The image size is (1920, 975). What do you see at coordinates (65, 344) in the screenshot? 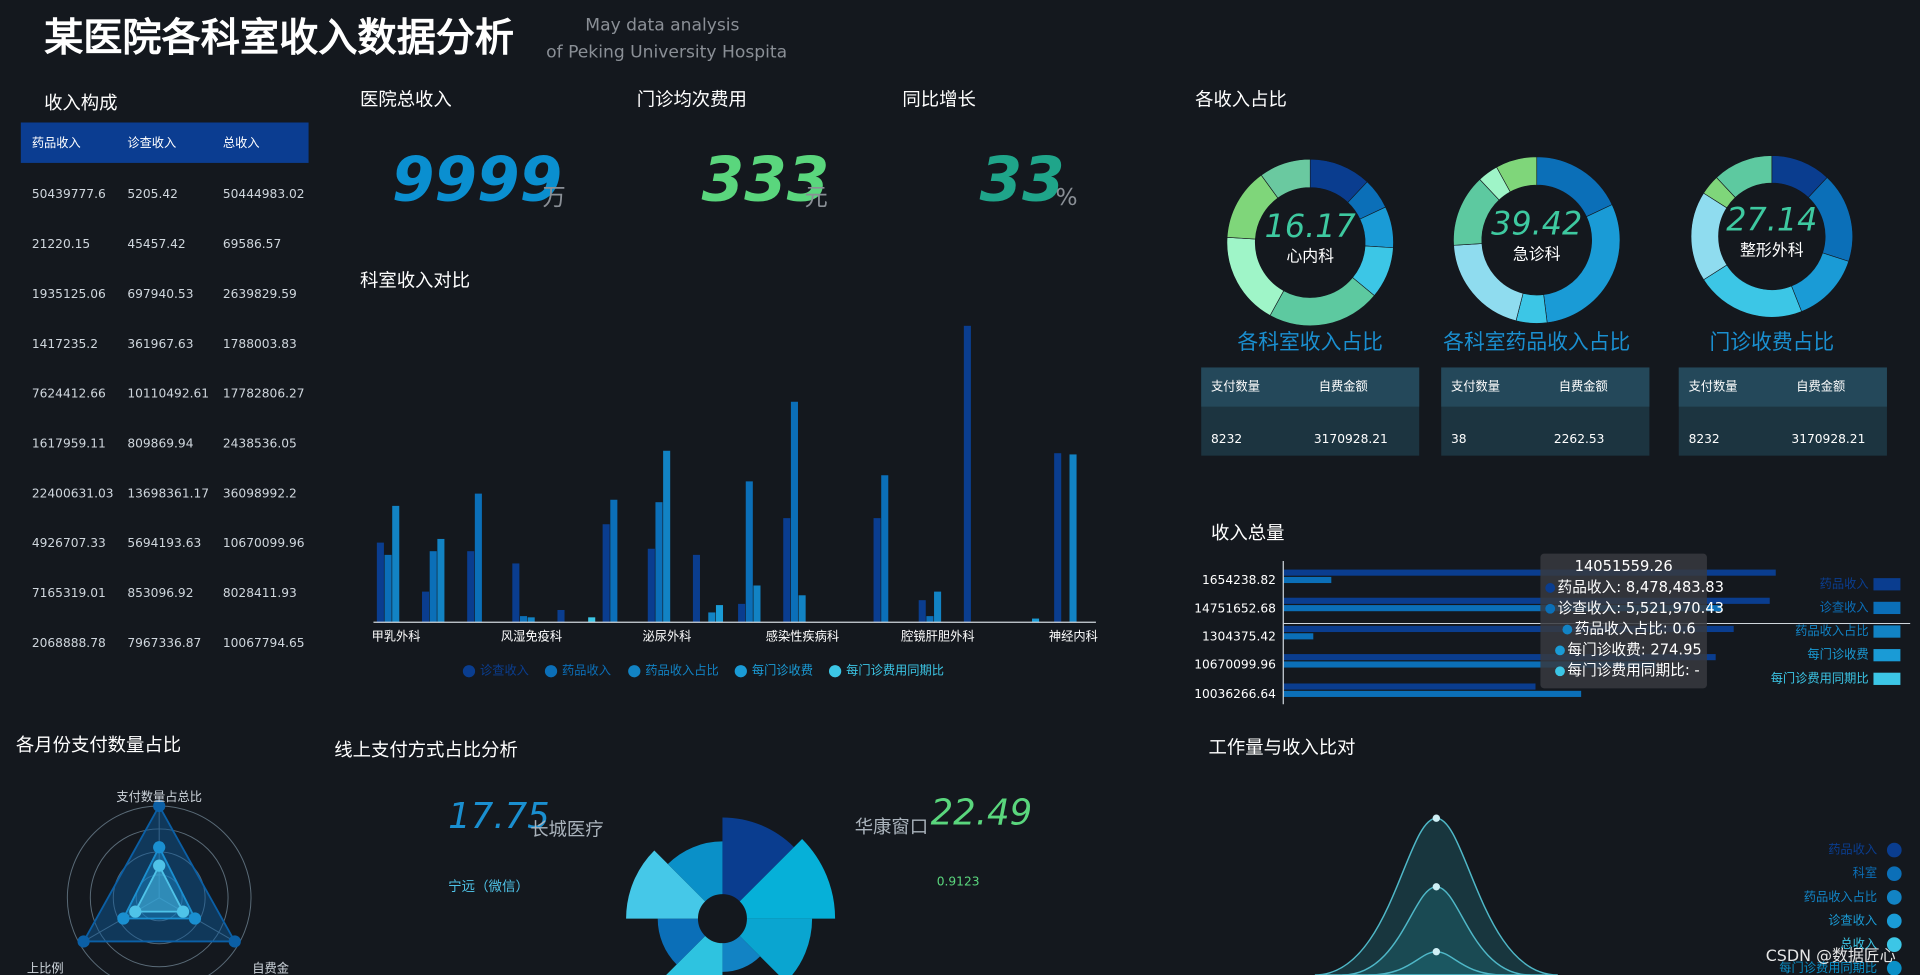
I see `table-cell: 1417235.2` at bounding box center [65, 344].